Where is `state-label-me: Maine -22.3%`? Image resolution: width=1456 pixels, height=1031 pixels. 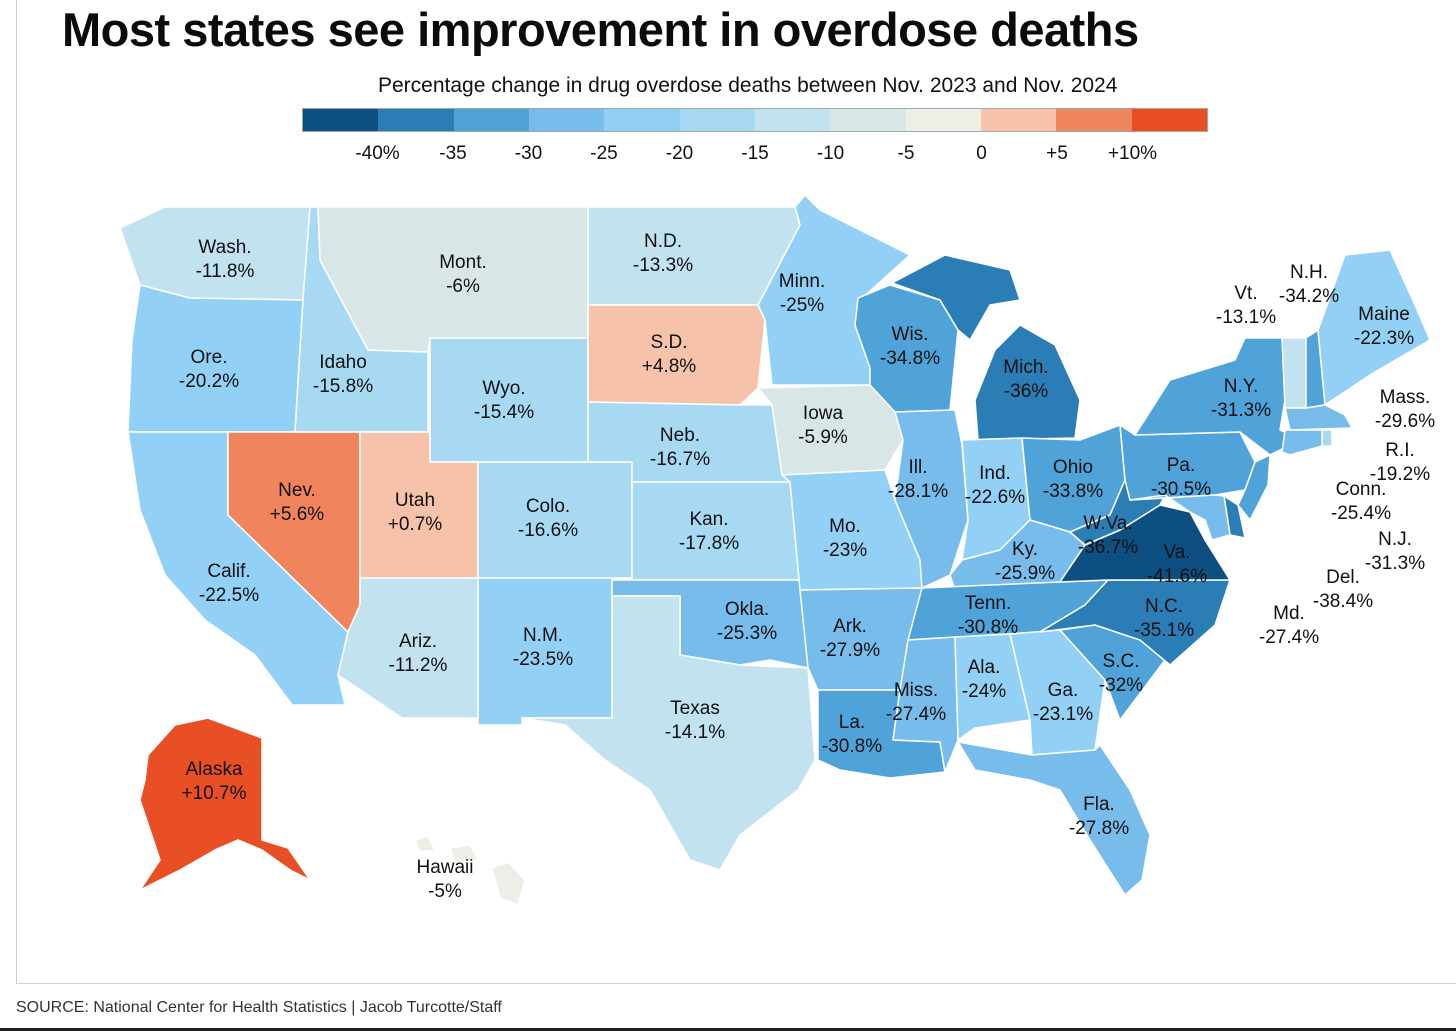
state-label-me: Maine -22.3% is located at coordinates (1384, 327).